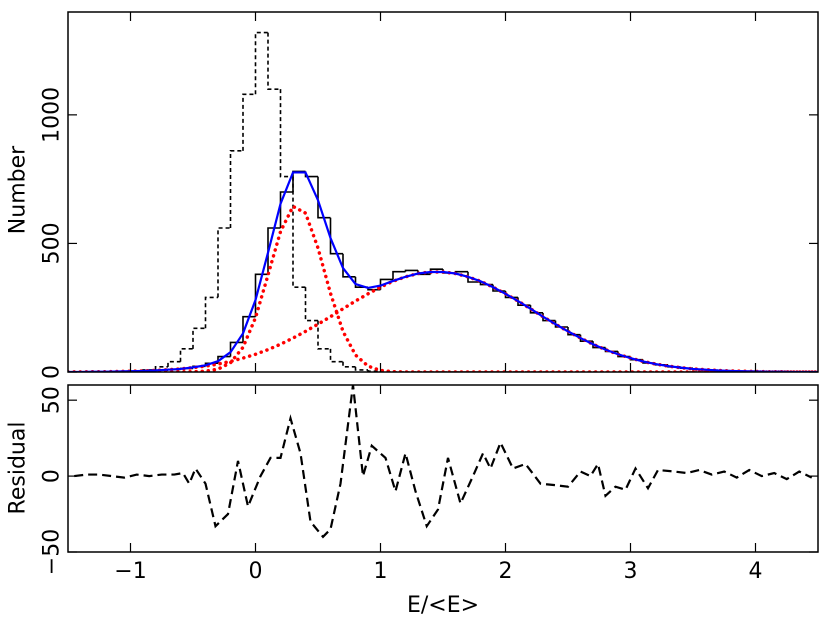  I want to click on y-axis-label: Residual, so click(18, 468).